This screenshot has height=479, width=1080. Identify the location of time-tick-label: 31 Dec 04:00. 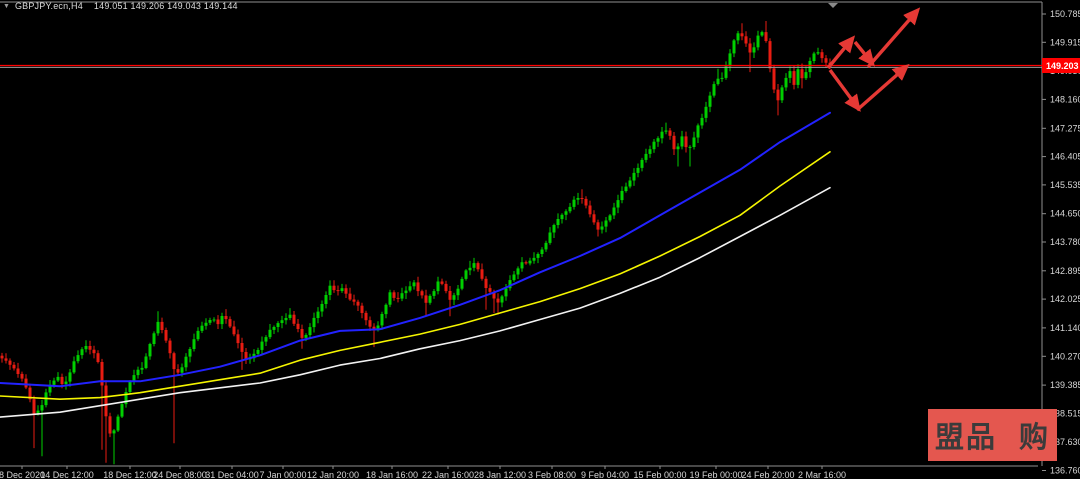
(232, 474).